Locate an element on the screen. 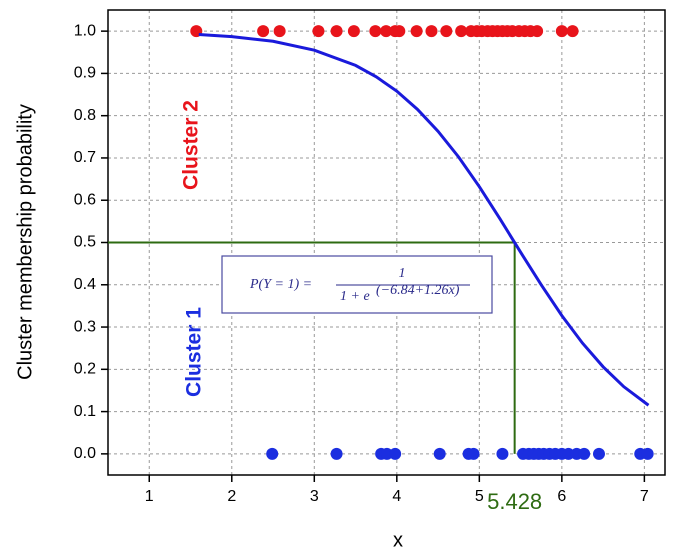  y-tick-label: 0.8 is located at coordinates (85, 115).